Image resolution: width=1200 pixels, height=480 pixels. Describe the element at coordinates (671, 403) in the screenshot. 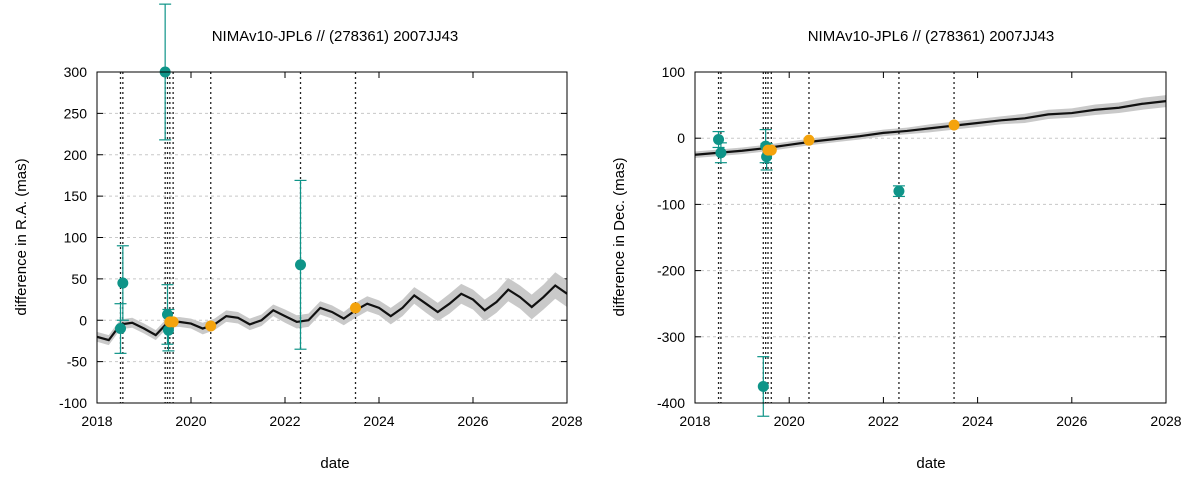

I see `y-tick-label: -400` at that location.